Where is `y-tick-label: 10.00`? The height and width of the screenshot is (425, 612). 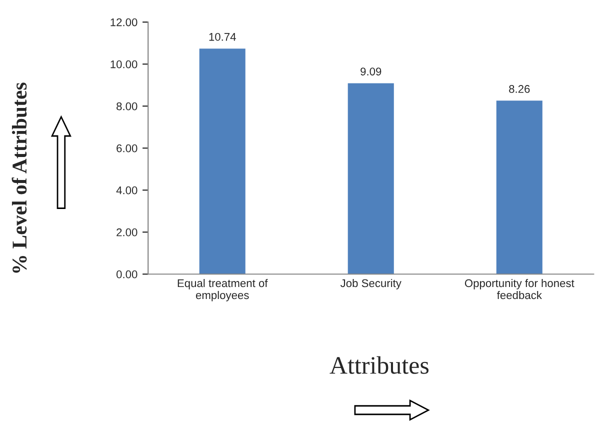 y-tick-label: 10.00 is located at coordinates (124, 64).